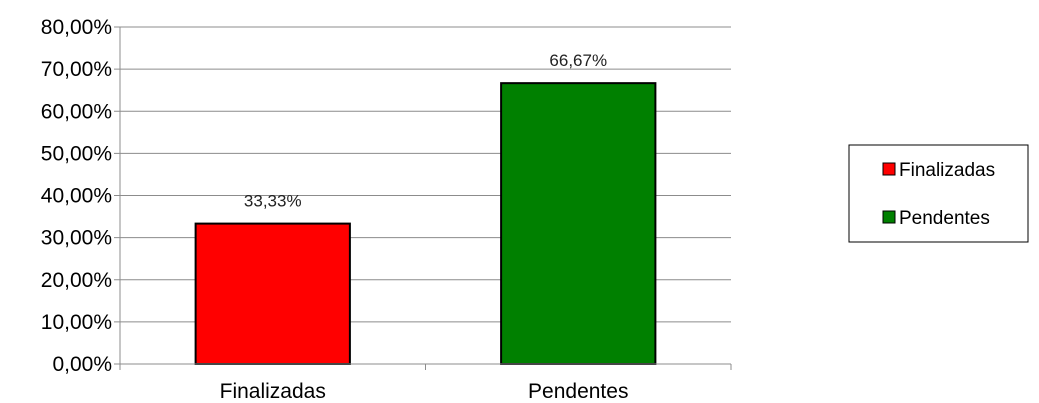 The image size is (1039, 403). Describe the element at coordinates (76, 153) in the screenshot. I see `y-tick-label: 50,00%` at that location.